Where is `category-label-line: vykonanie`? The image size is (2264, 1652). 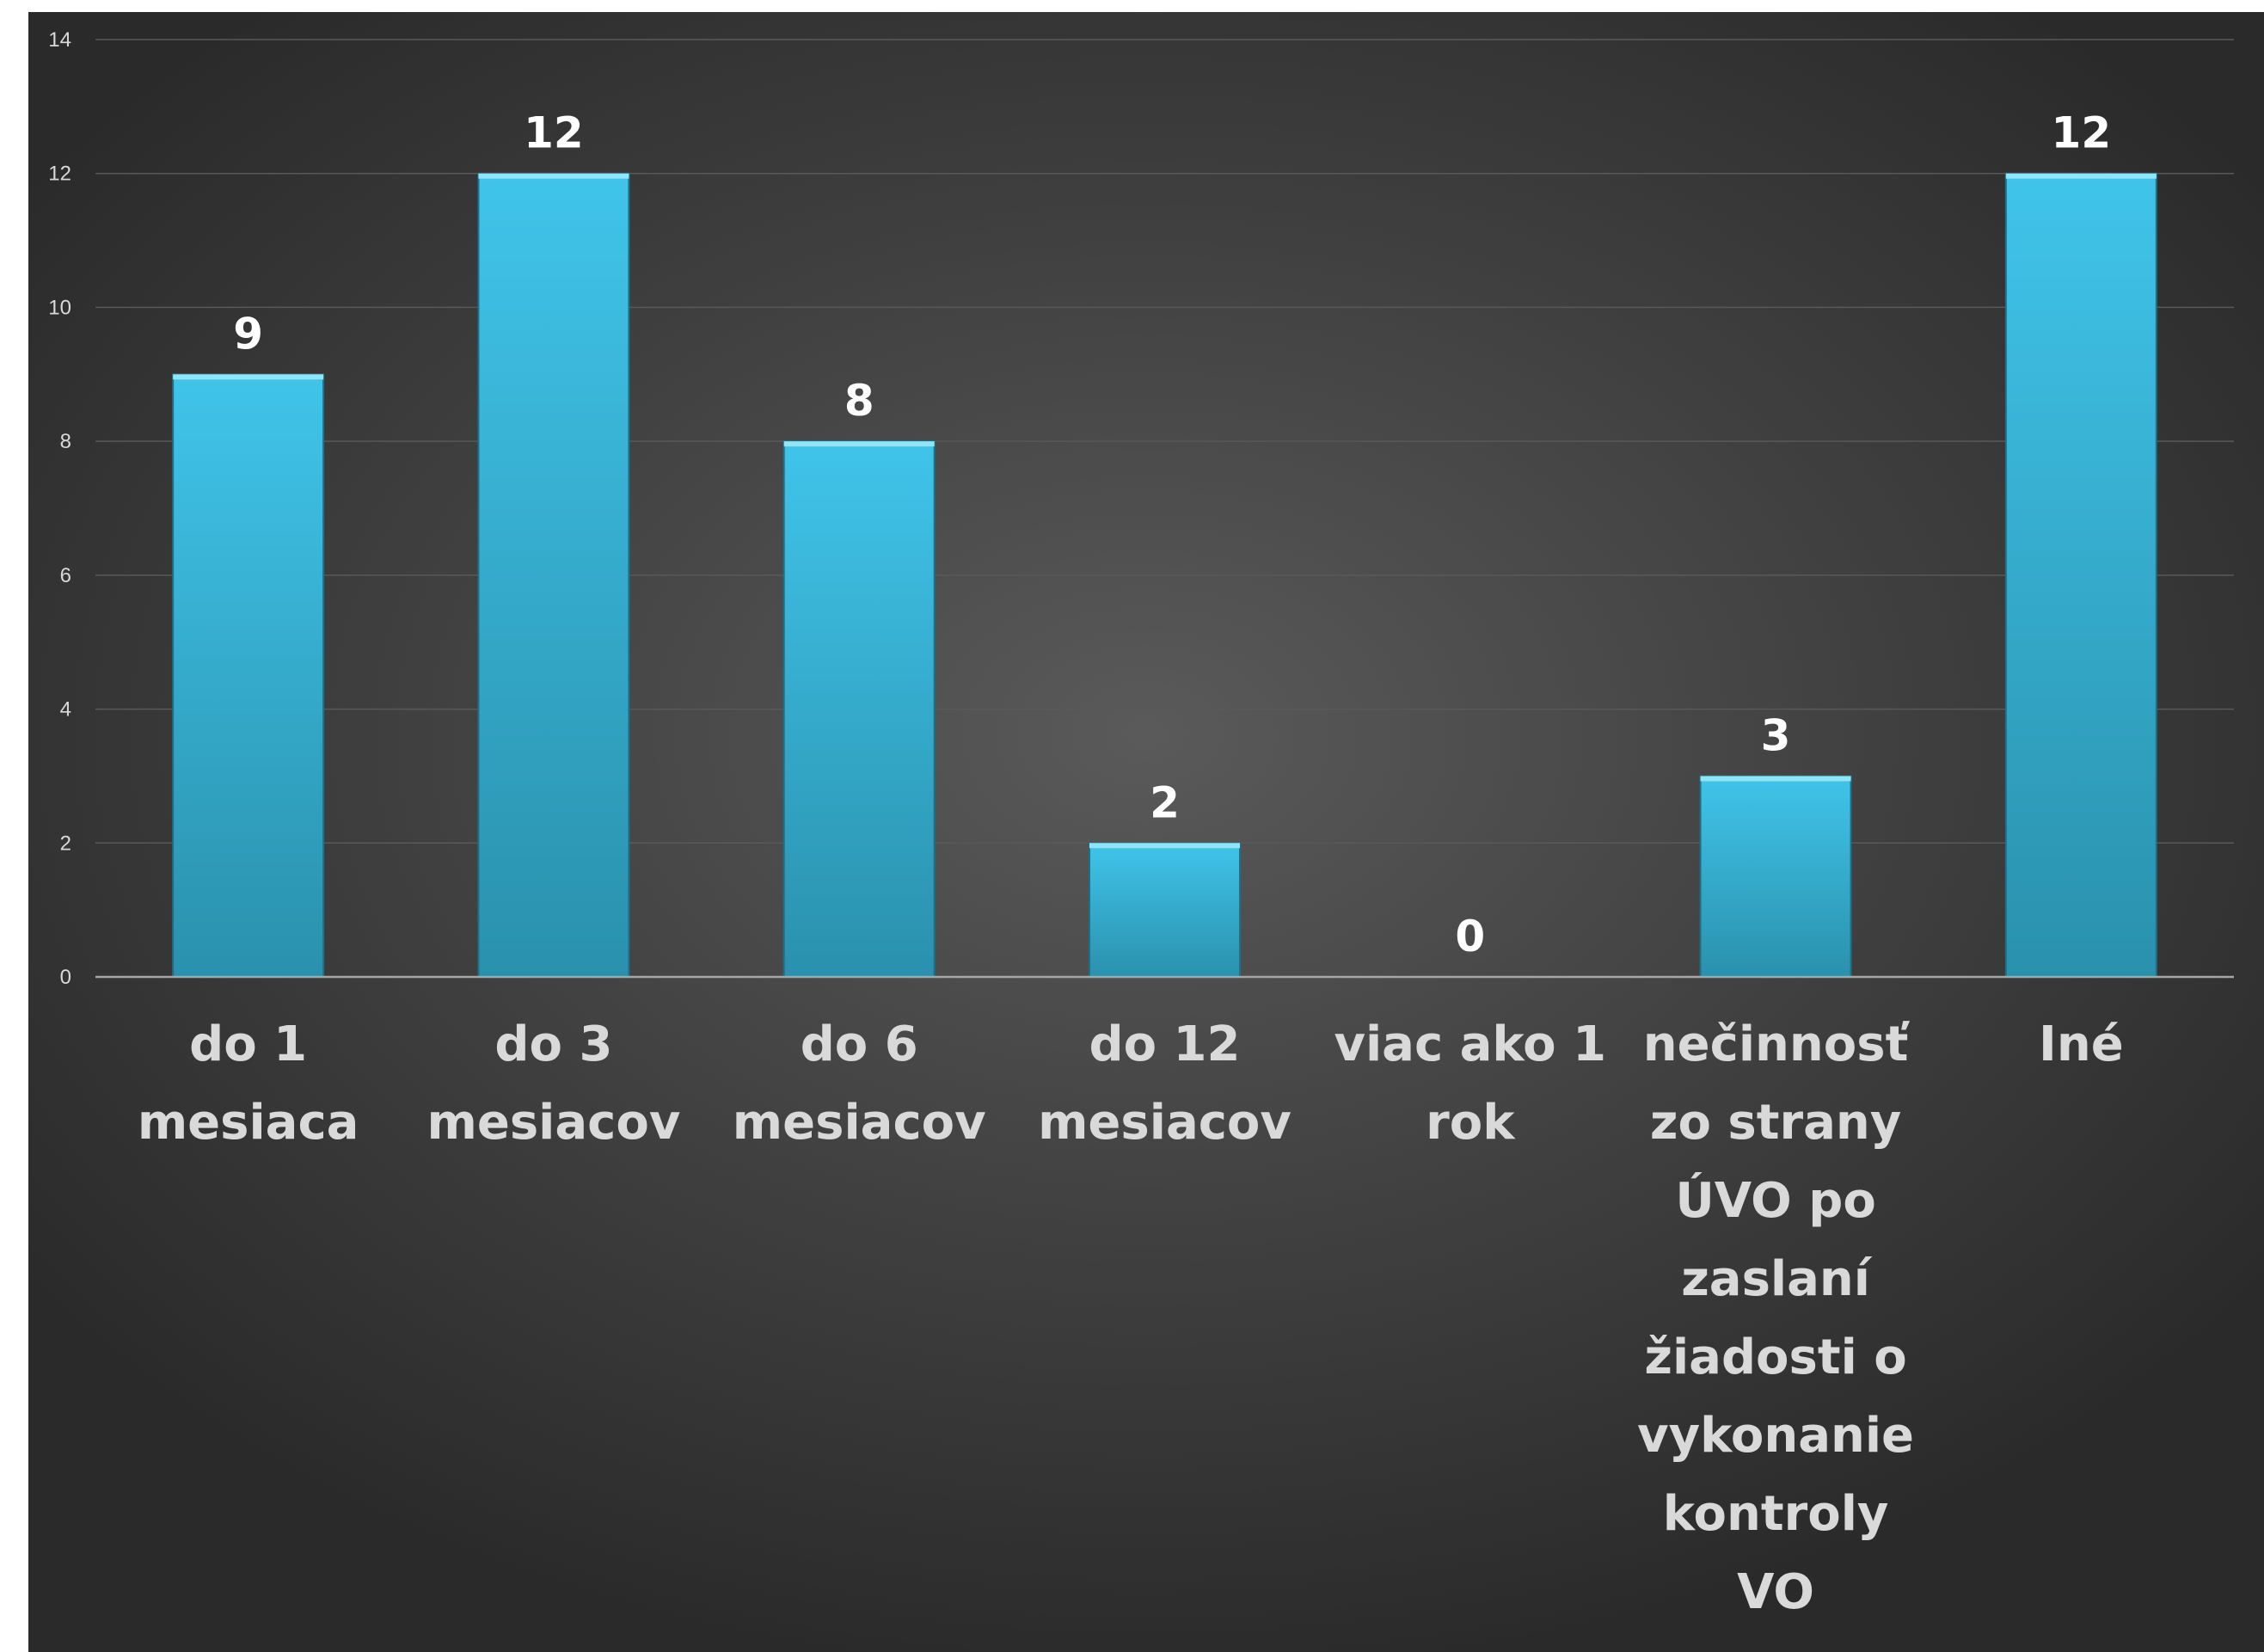
category-label-line: vykonanie is located at coordinates (1776, 1436).